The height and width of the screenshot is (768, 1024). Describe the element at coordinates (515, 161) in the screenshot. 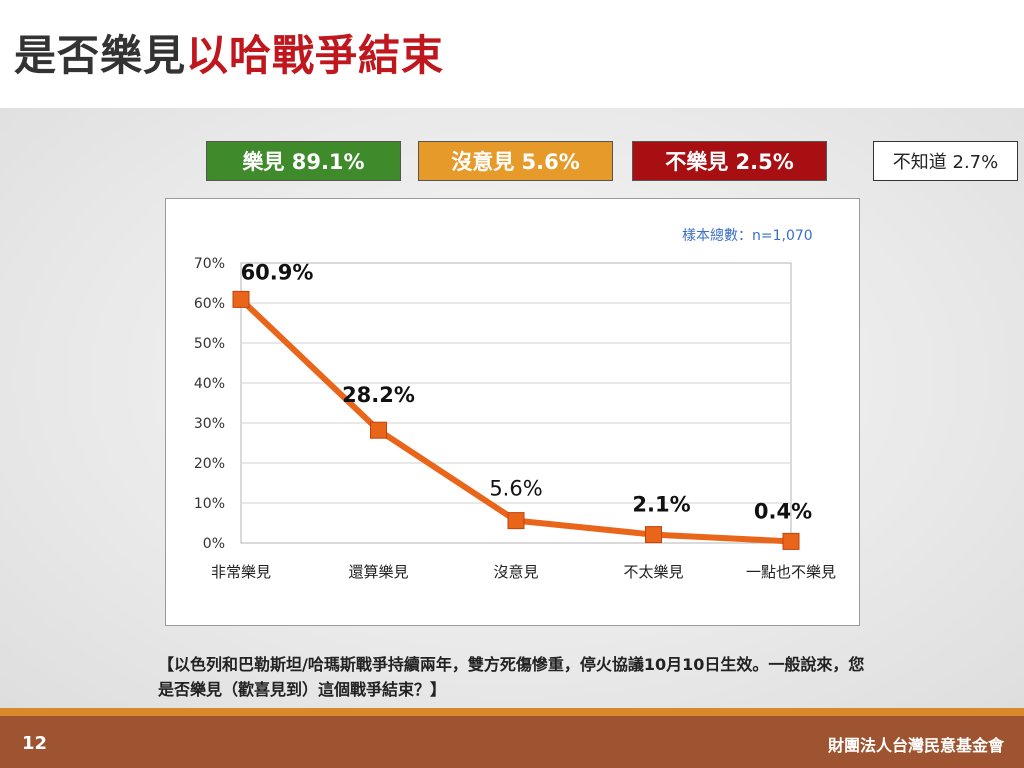

I see `summary-no-opinion: 沒意見 5.6%` at that location.